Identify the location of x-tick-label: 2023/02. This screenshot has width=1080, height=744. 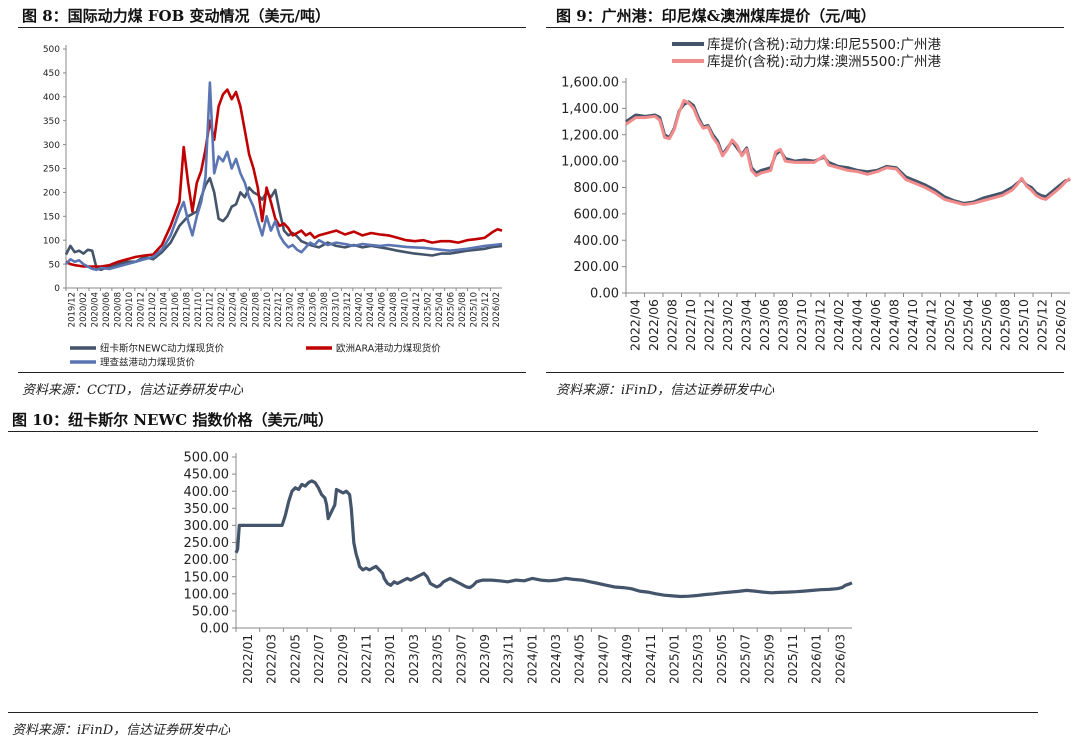
(291, 309).